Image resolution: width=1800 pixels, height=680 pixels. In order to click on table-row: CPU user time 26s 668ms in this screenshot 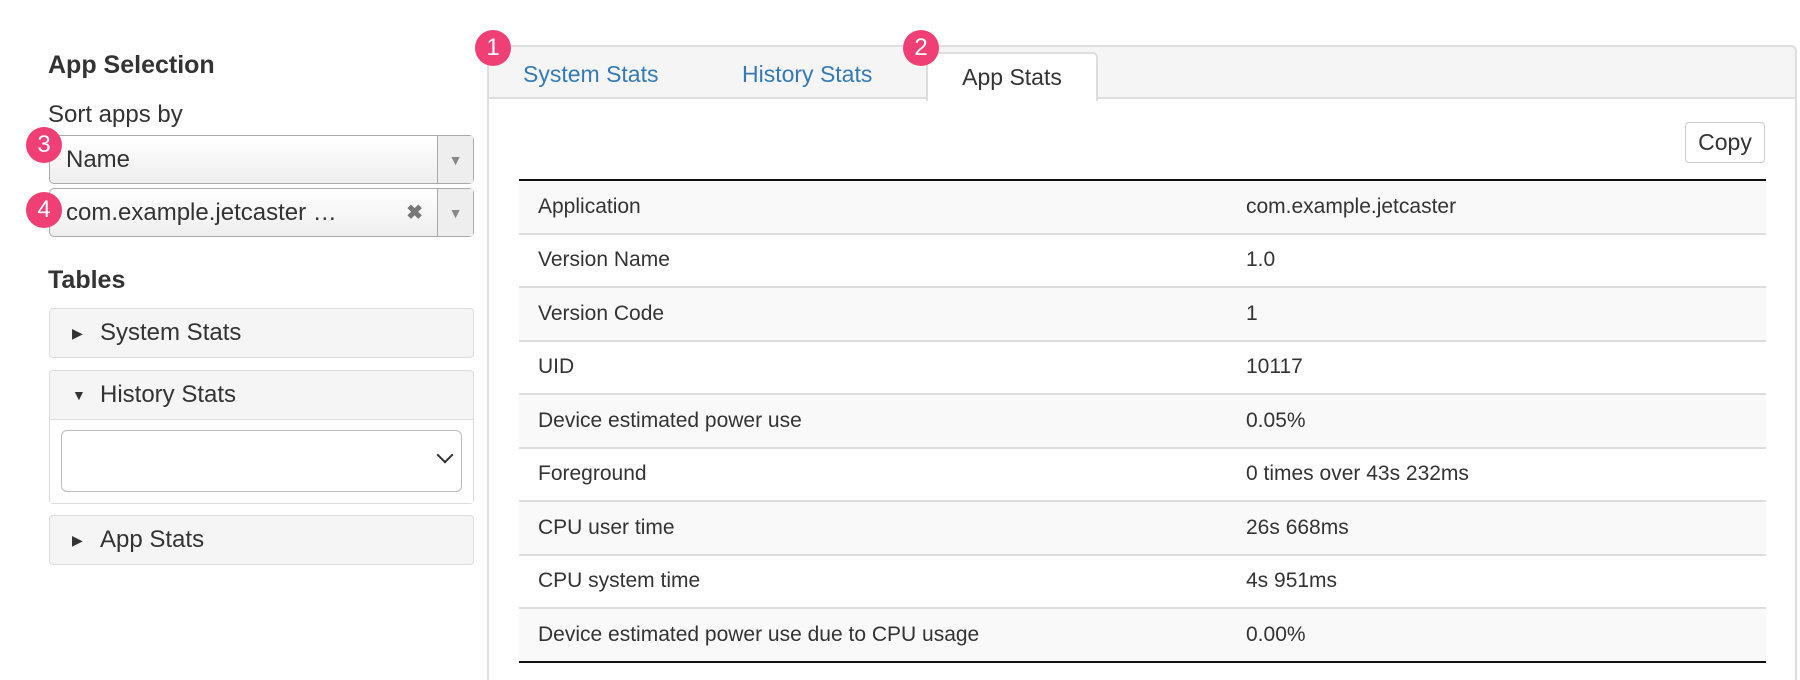, I will do `click(1142, 527)`.